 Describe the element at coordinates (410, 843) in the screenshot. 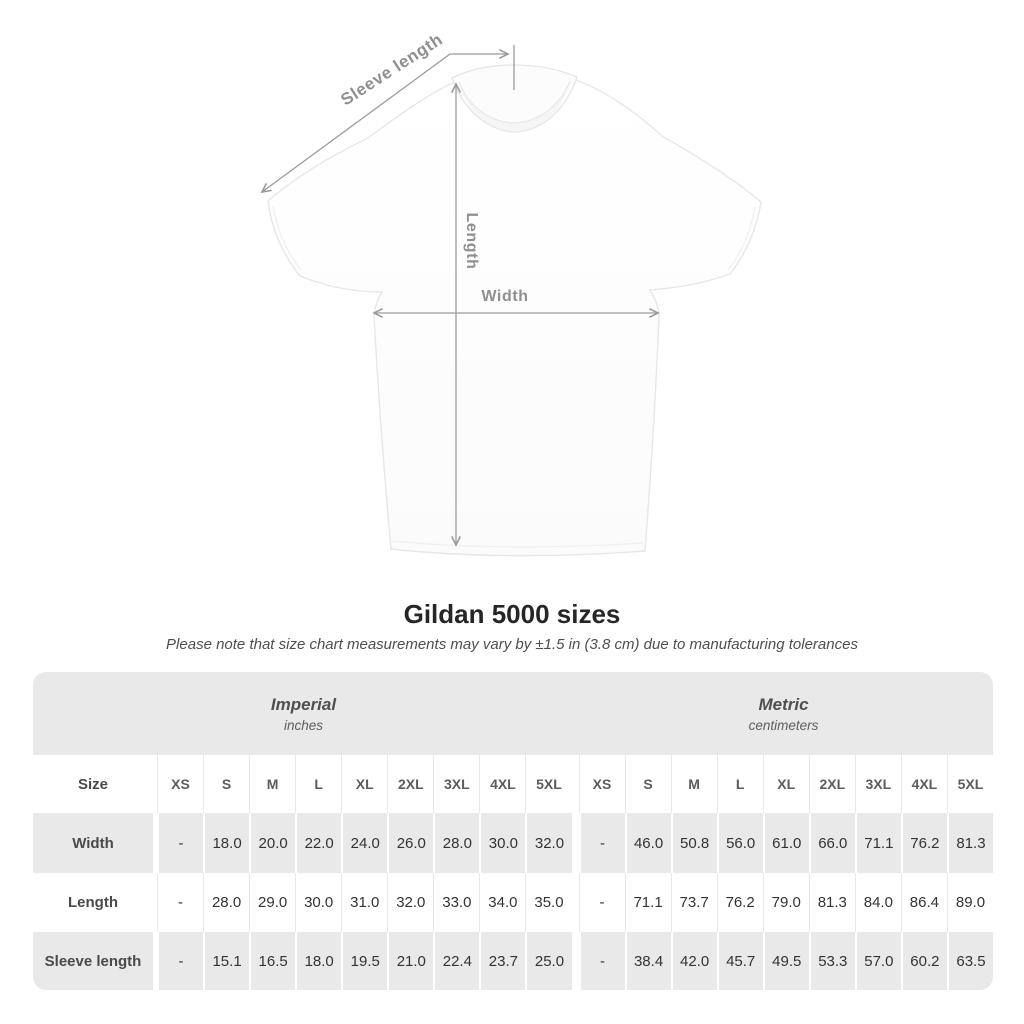

I see `value-cell: 26.0` at that location.